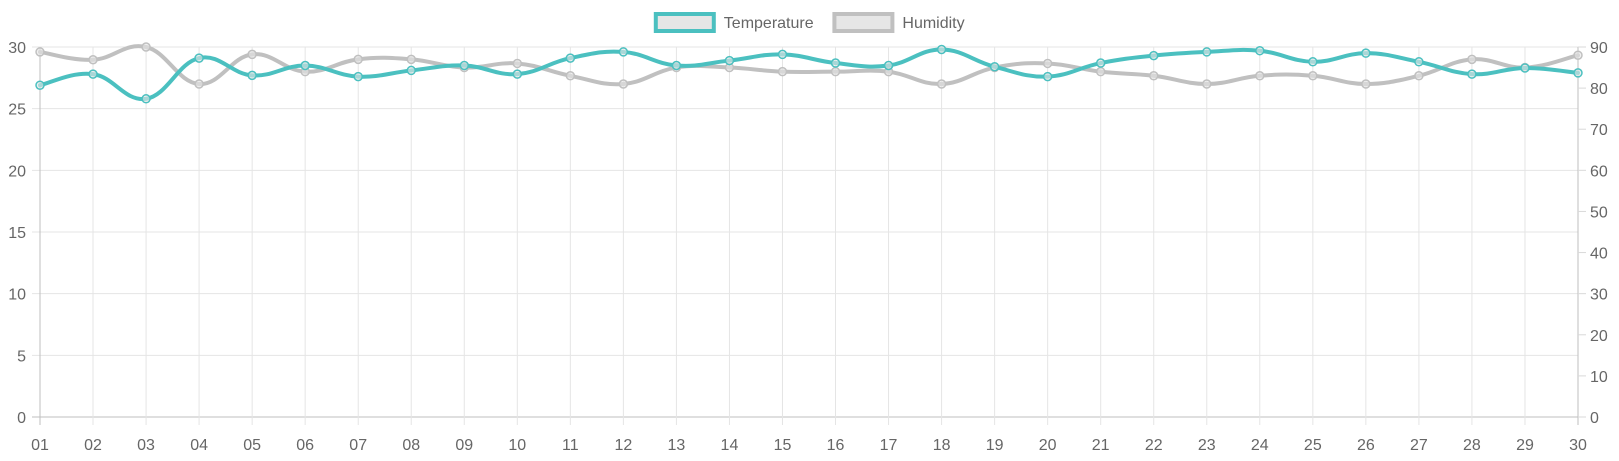  I want to click on y-right-tick-label: 40, so click(1599, 254).